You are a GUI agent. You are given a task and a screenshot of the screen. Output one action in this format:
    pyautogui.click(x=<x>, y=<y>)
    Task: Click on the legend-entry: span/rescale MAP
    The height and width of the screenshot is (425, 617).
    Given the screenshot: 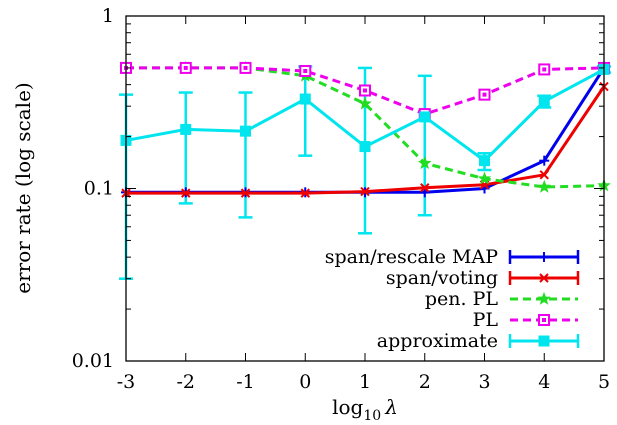 What is the action you would take?
    pyautogui.click(x=452, y=257)
    